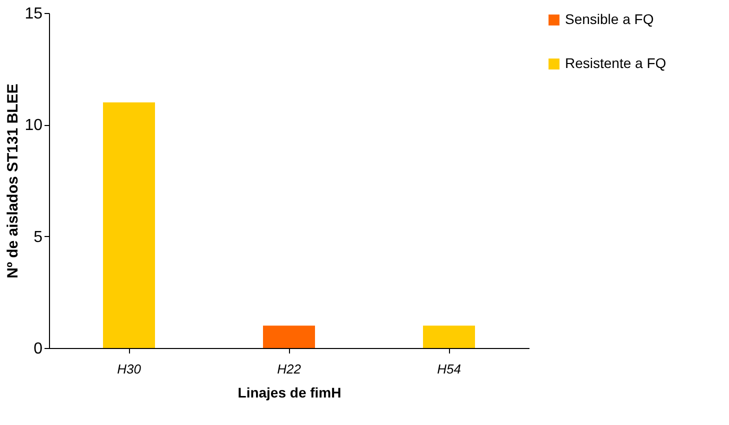 The image size is (729, 425). Describe the element at coordinates (33, 14) in the screenshot. I see `y-tick-label: 15` at that location.